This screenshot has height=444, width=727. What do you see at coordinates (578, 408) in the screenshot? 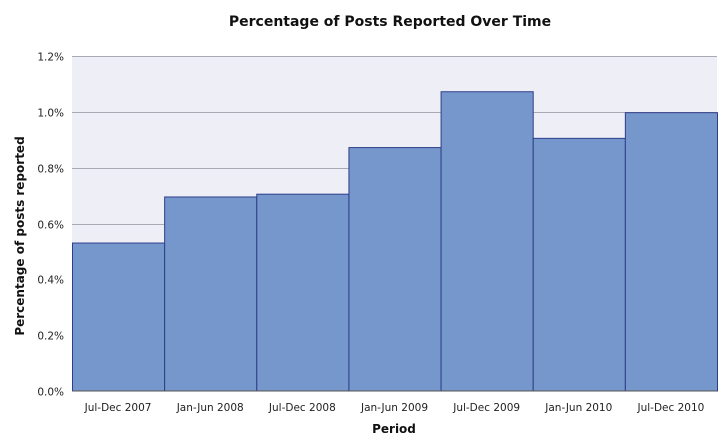
I see `x-tick-label: Jan-Jun 2010` at bounding box center [578, 408].